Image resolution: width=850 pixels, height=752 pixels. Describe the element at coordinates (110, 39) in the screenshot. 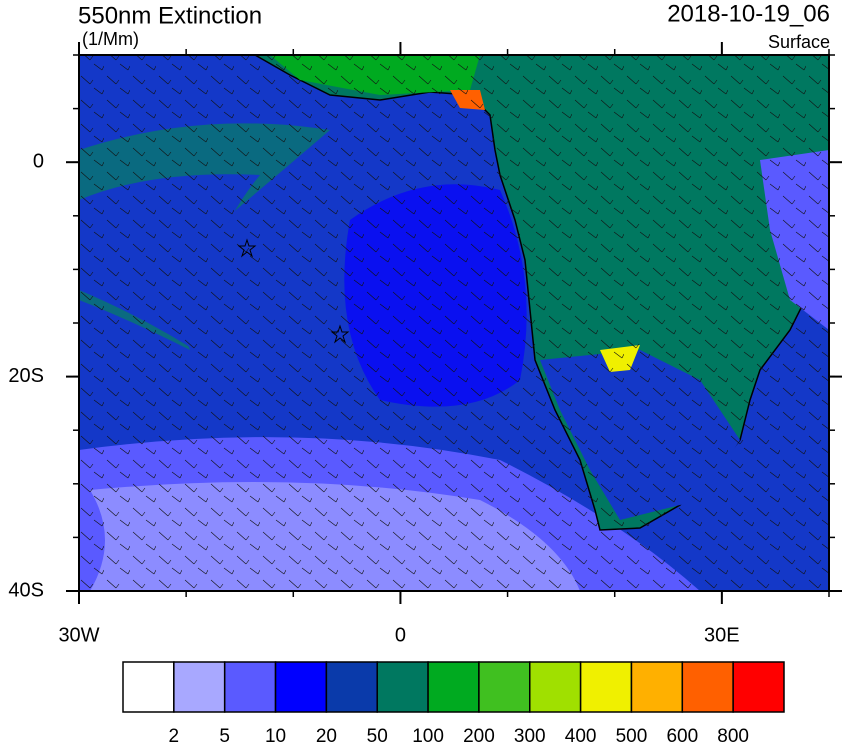

I see `units: (1/Mm)` at that location.